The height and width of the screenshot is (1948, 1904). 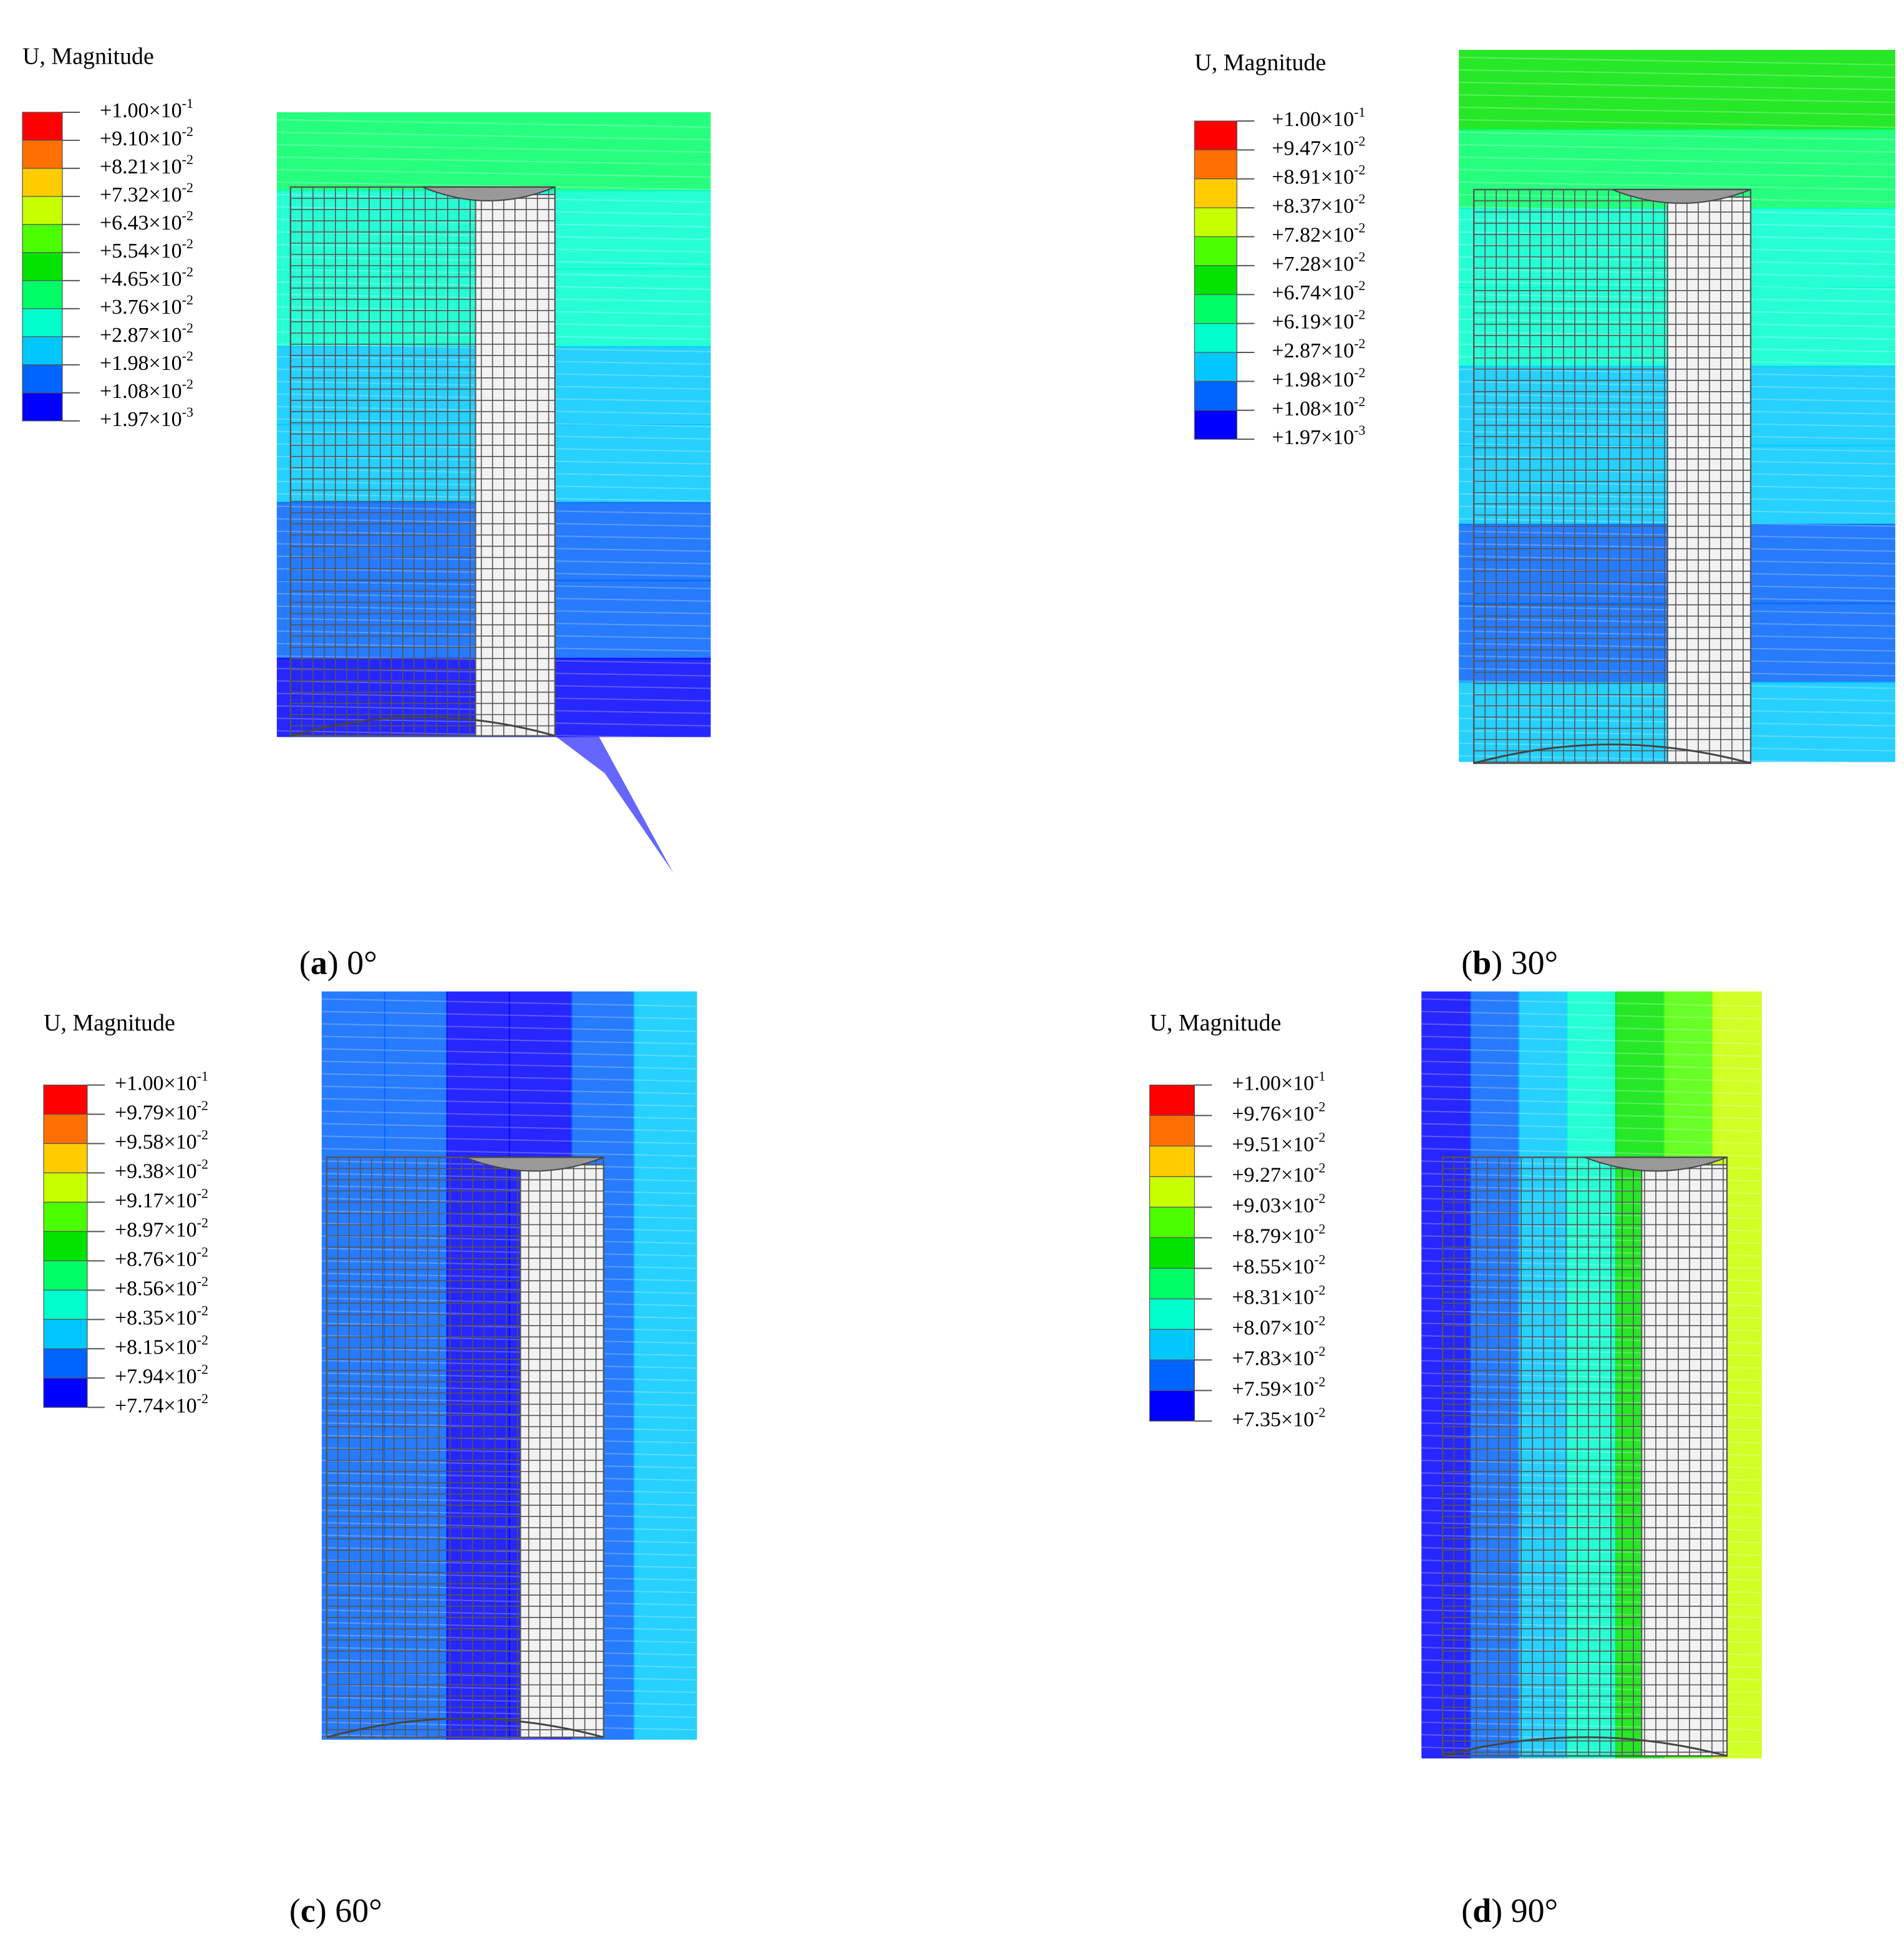 I want to click on legend-label: +4.65×10-2, so click(x=146, y=277).